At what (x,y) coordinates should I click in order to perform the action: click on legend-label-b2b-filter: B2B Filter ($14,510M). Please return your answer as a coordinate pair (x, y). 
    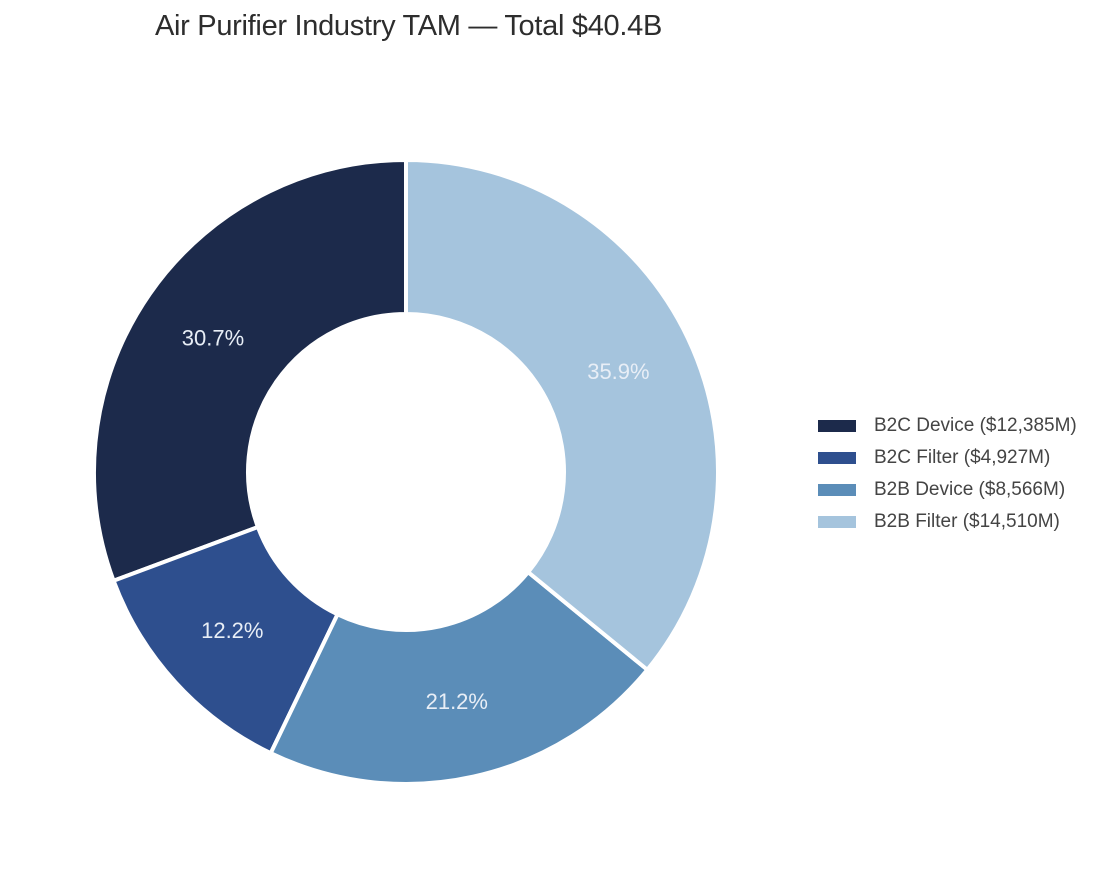
    Looking at the image, I should click on (967, 521).